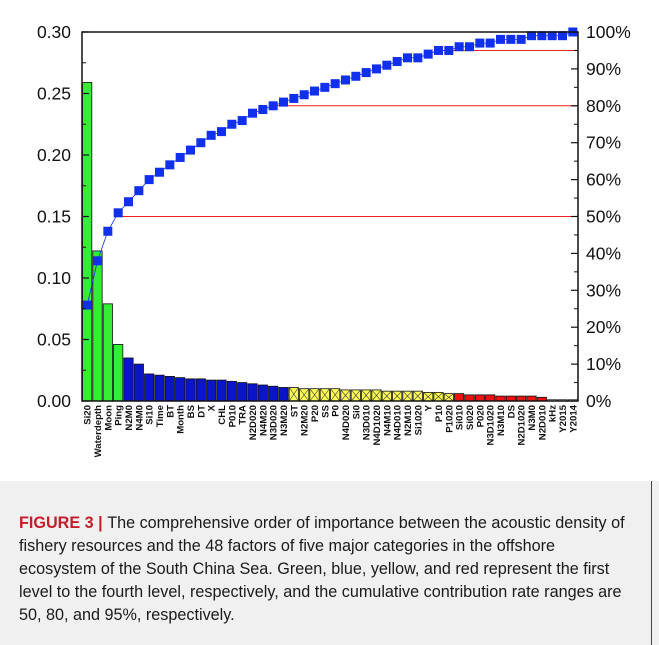  I want to click on cumulative-point-time, so click(159, 172).